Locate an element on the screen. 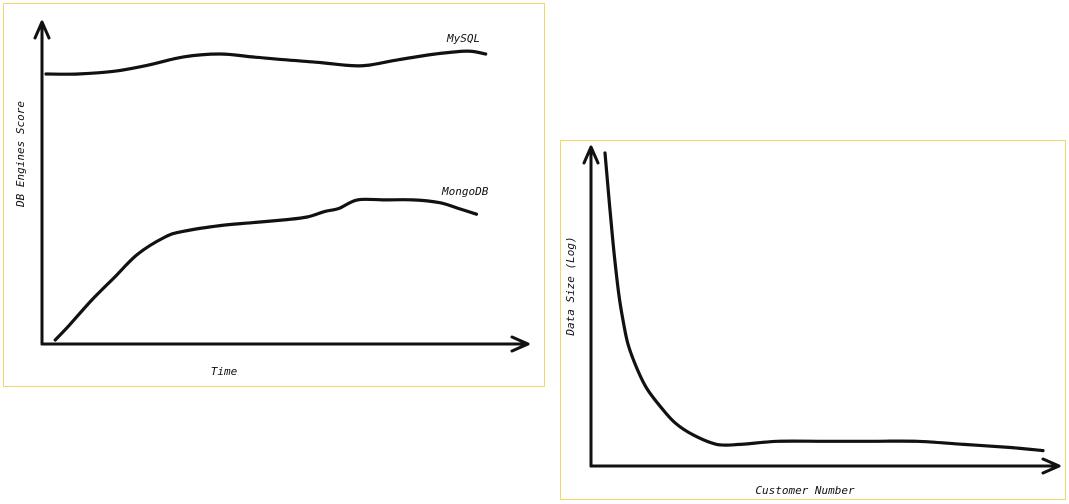  series-label-mysql: MySQL is located at coordinates (463, 38).